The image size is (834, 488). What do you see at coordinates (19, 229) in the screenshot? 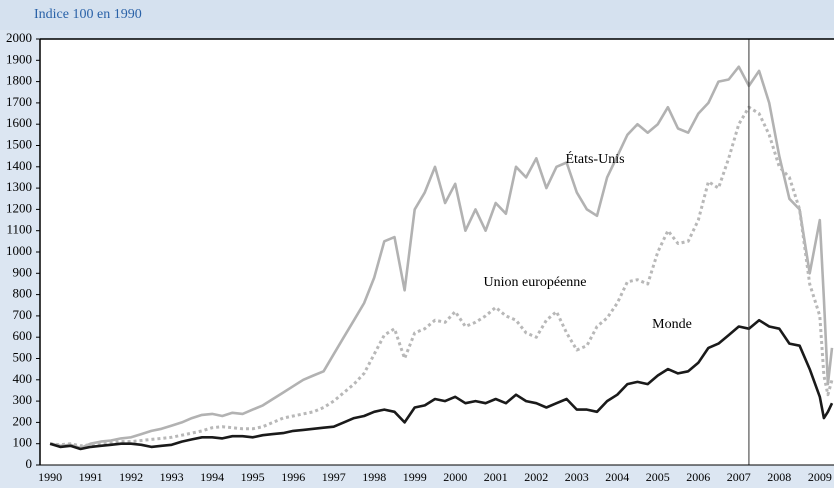
I see `y-tick-label: 1100` at bounding box center [19, 229].